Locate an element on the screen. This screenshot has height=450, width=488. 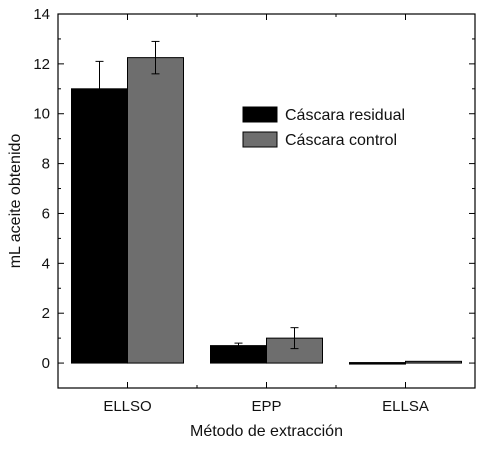
legend-label-control: Cáscara control is located at coordinates (341, 140).